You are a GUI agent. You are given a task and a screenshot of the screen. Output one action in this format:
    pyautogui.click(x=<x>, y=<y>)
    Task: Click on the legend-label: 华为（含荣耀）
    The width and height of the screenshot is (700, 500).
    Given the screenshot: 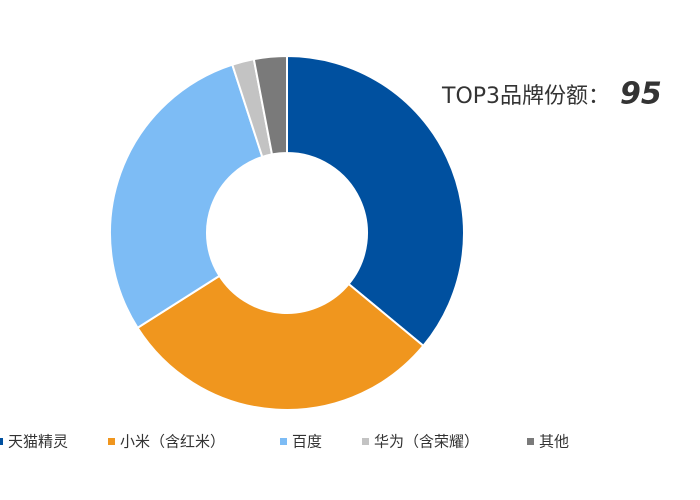 What is the action you would take?
    pyautogui.click(x=426, y=442)
    